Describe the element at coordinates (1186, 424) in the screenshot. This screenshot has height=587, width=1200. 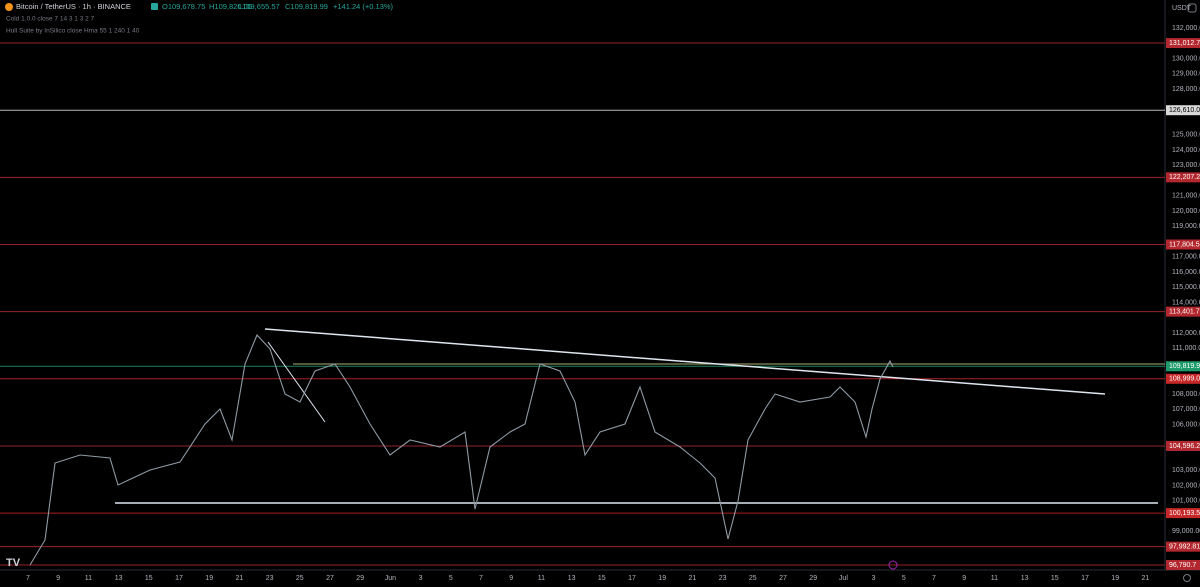
I see `price-tick-label: 106,000.00` at that location.